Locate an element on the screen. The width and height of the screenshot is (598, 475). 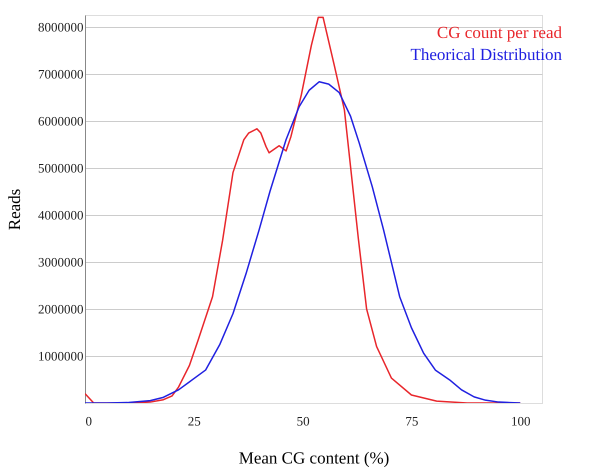
text: Theorical Distribution is located at coordinates (486, 54).